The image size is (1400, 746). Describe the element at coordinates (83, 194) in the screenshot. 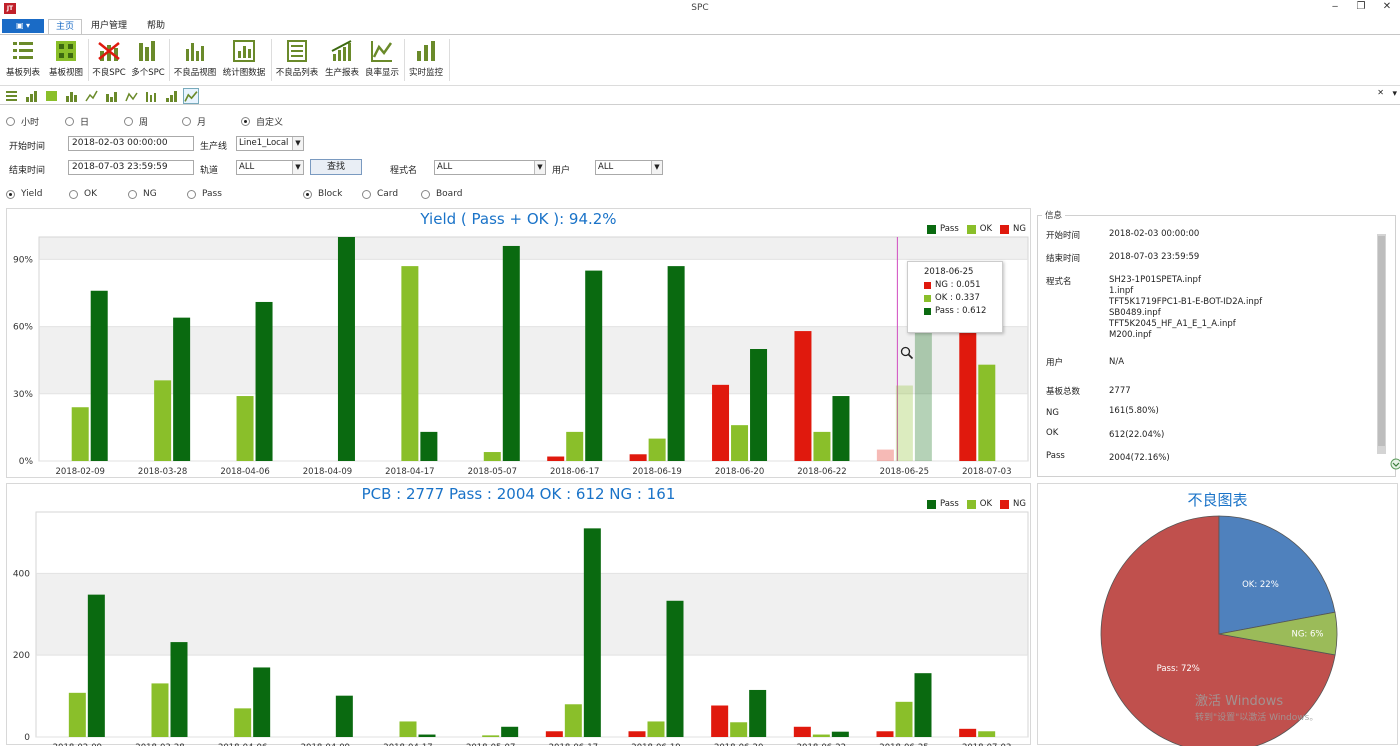

I see `metric-radio-ok: OK` at that location.